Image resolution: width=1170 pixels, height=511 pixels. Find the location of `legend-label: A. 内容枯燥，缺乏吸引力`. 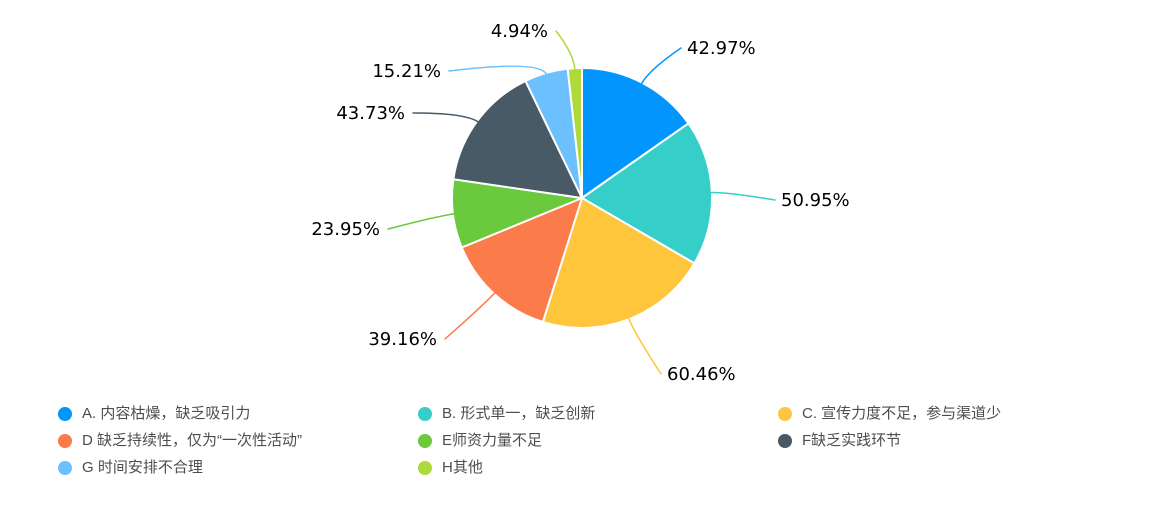

legend-label: A. 内容枯燥，缺乏吸引力 is located at coordinates (166, 413).